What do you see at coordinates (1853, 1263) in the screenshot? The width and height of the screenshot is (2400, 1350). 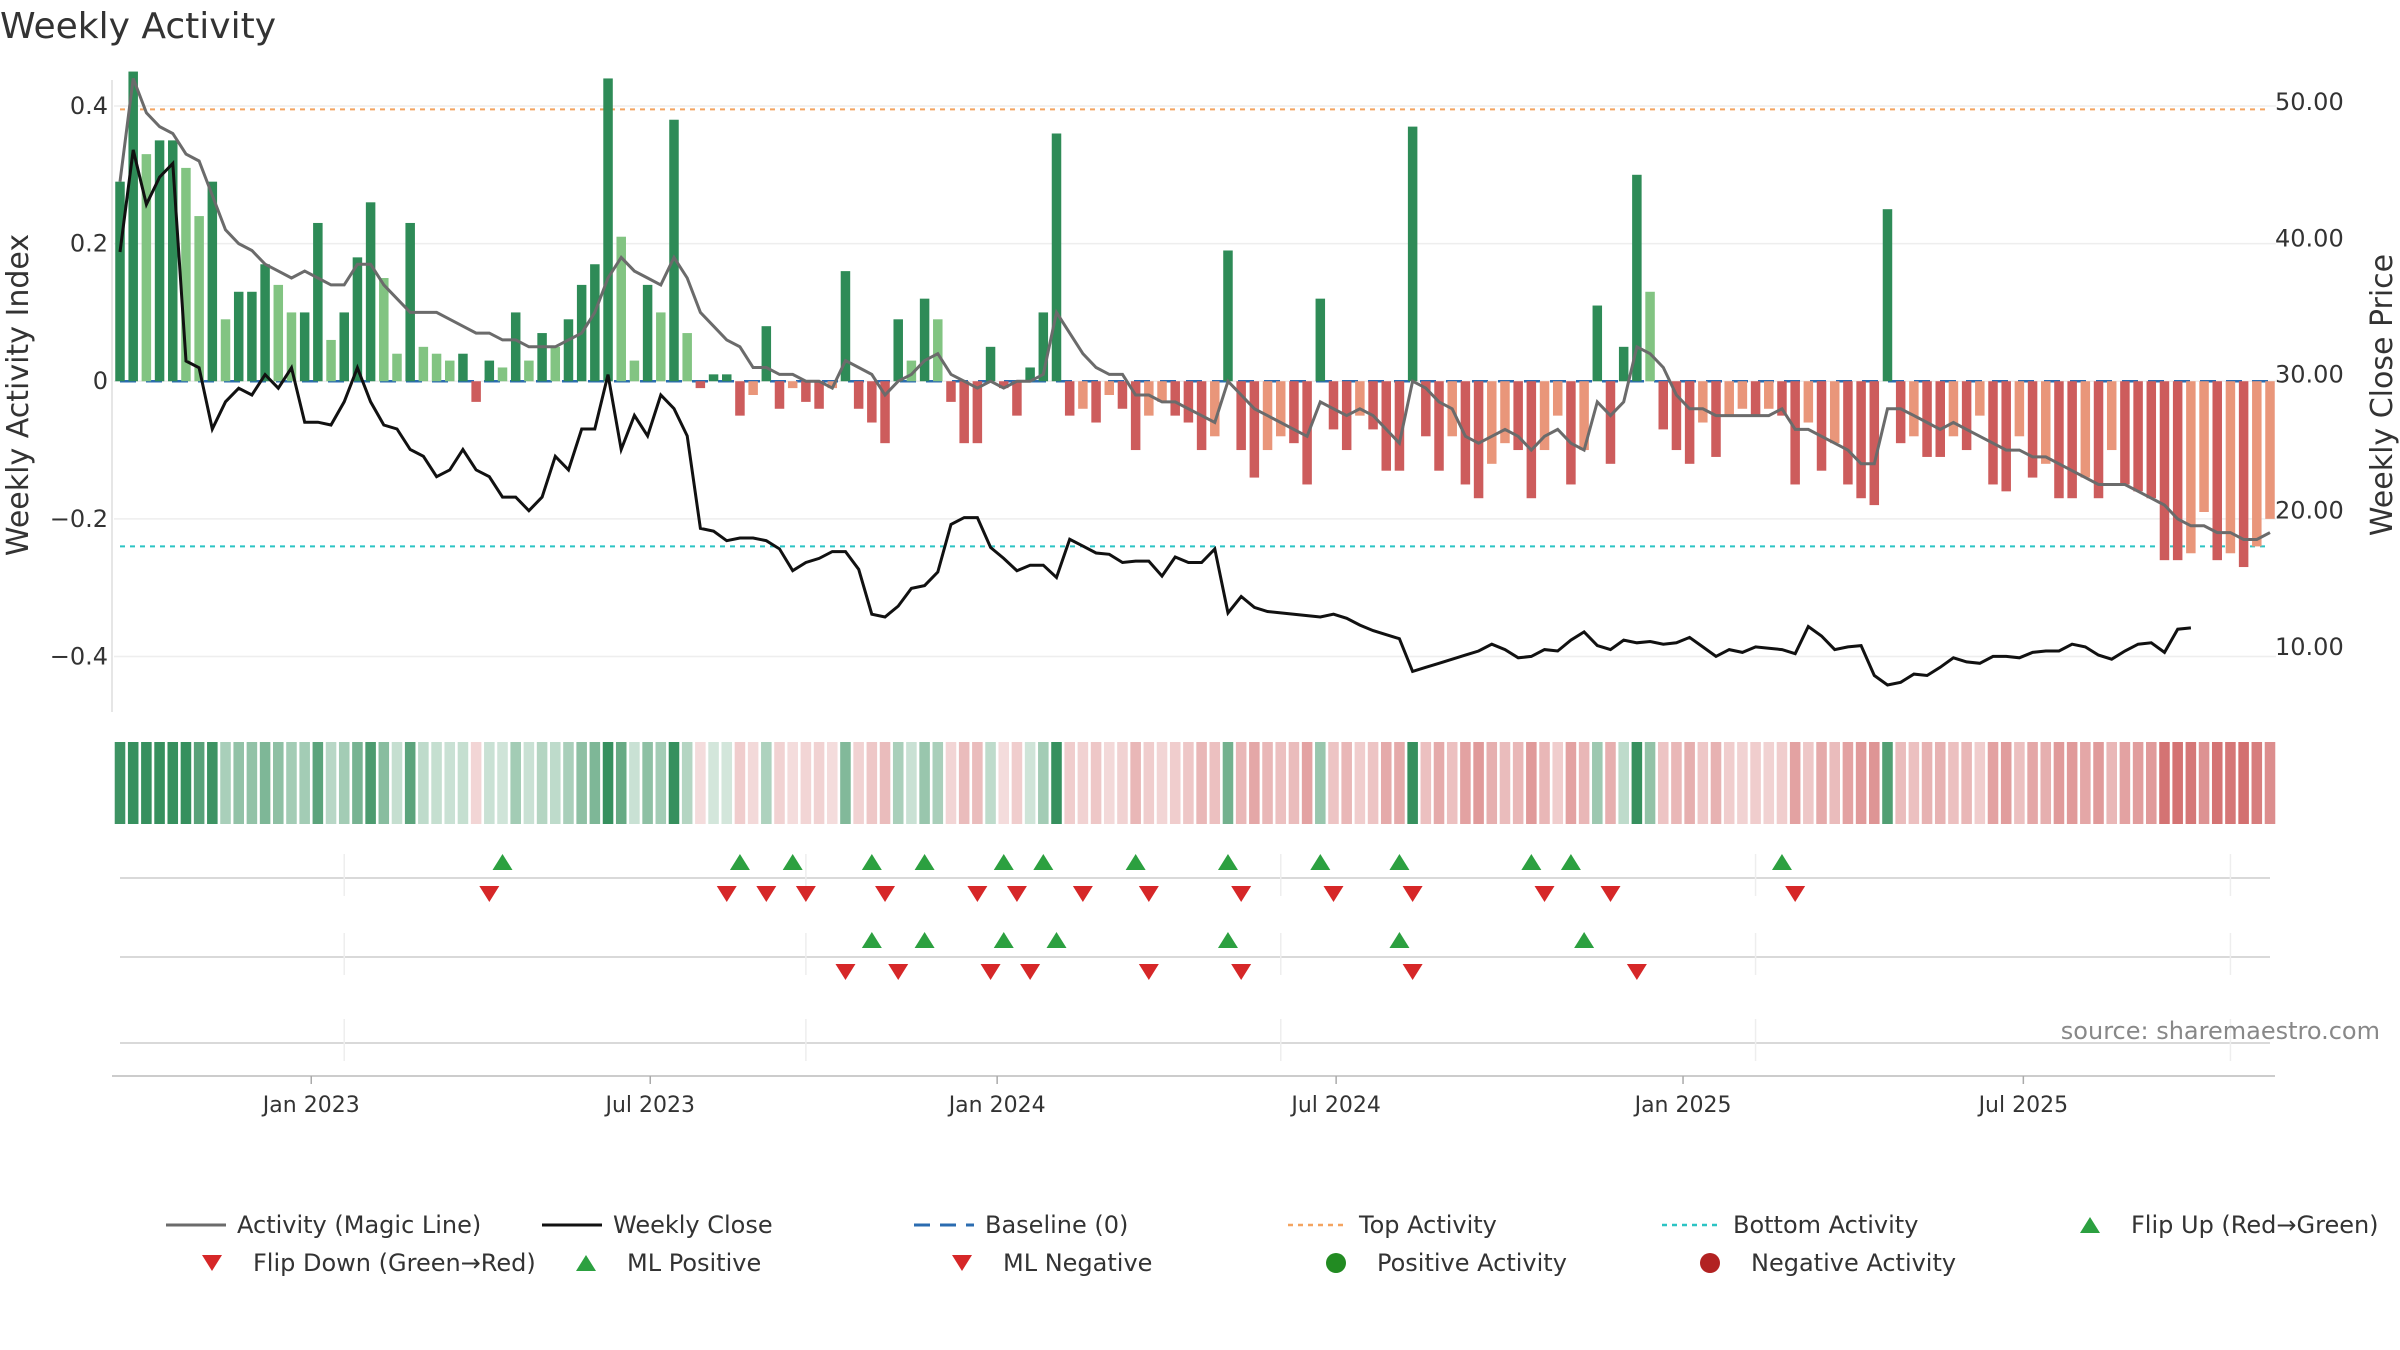 I see `legend-label: Negative Activity` at bounding box center [1853, 1263].